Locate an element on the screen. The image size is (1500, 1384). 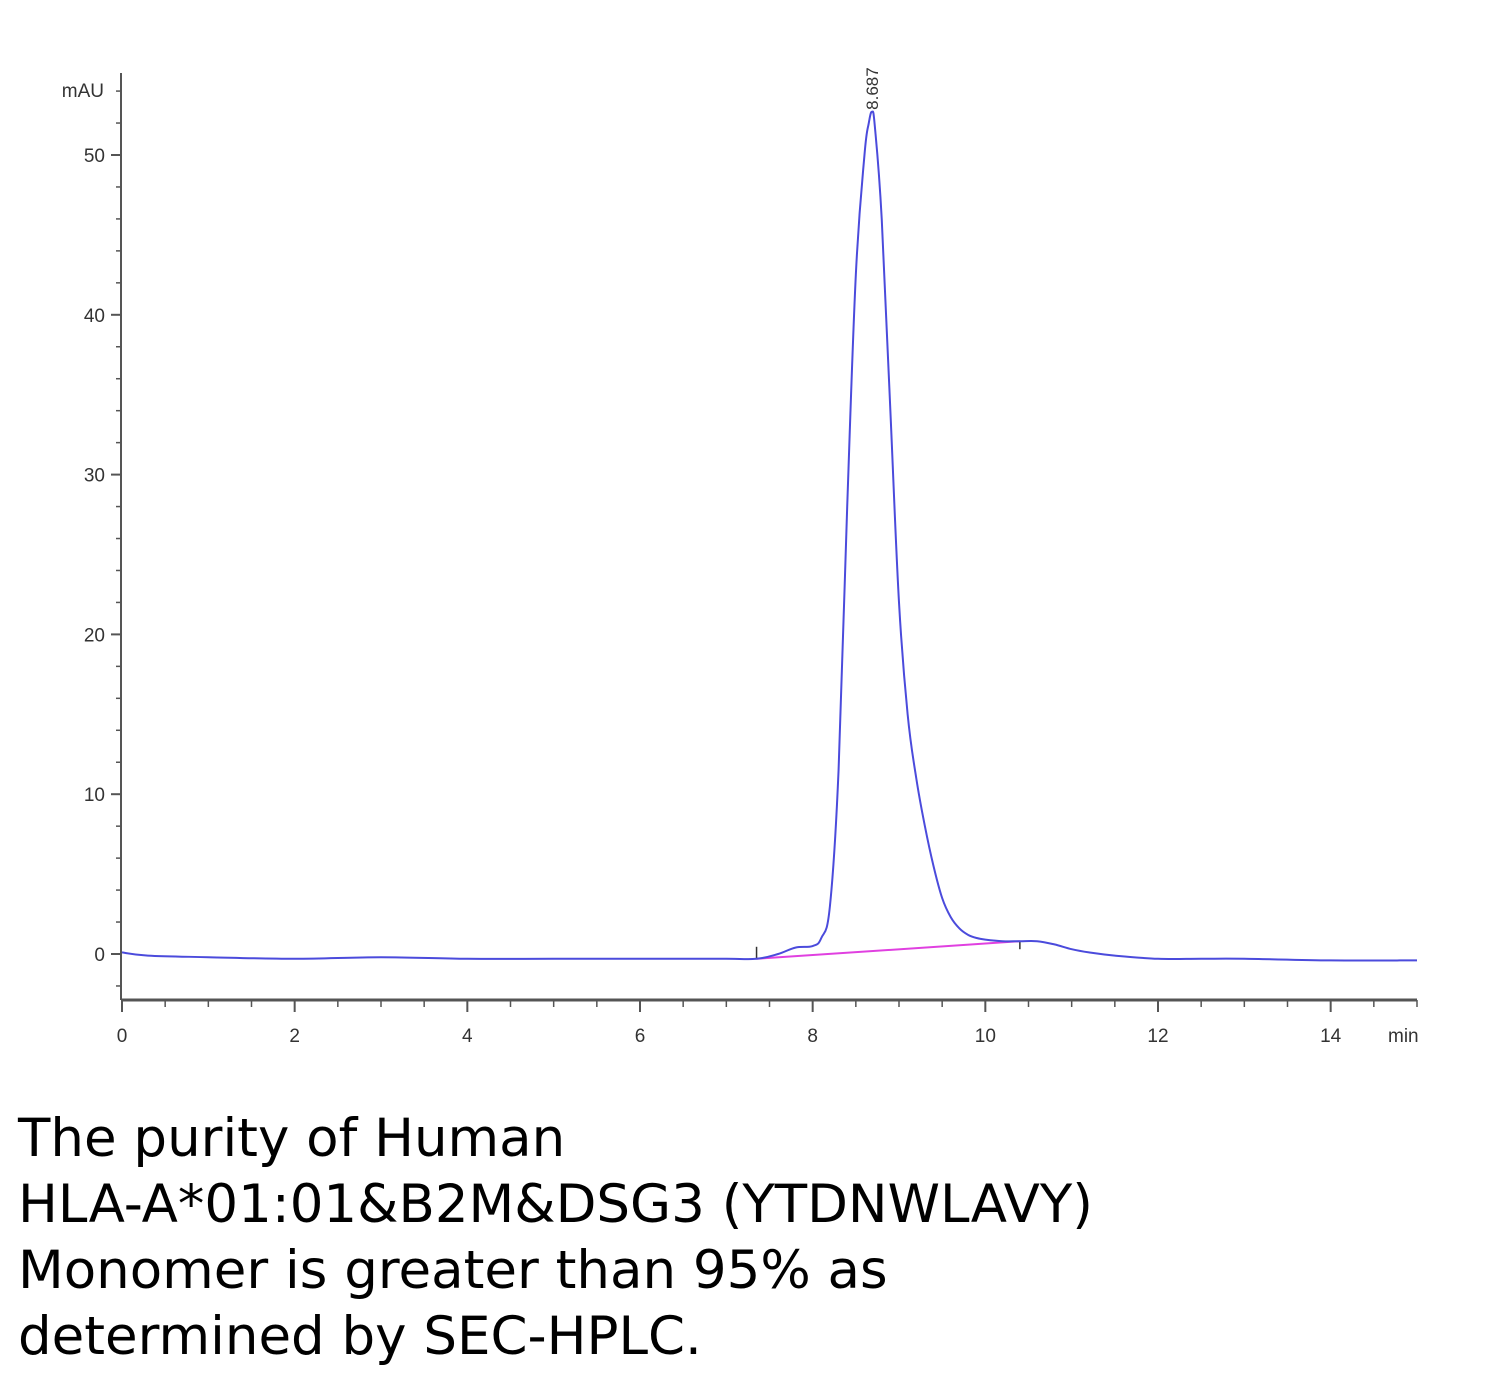
x-tick-label: 12 is located at coordinates (1157, 1036).